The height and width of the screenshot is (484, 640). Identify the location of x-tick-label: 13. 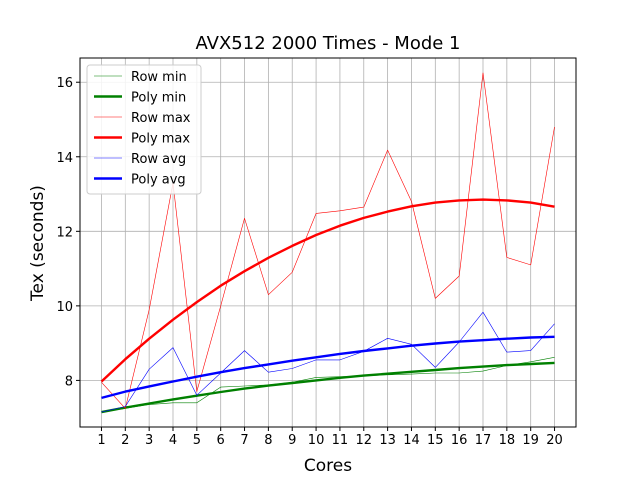
(387, 440).